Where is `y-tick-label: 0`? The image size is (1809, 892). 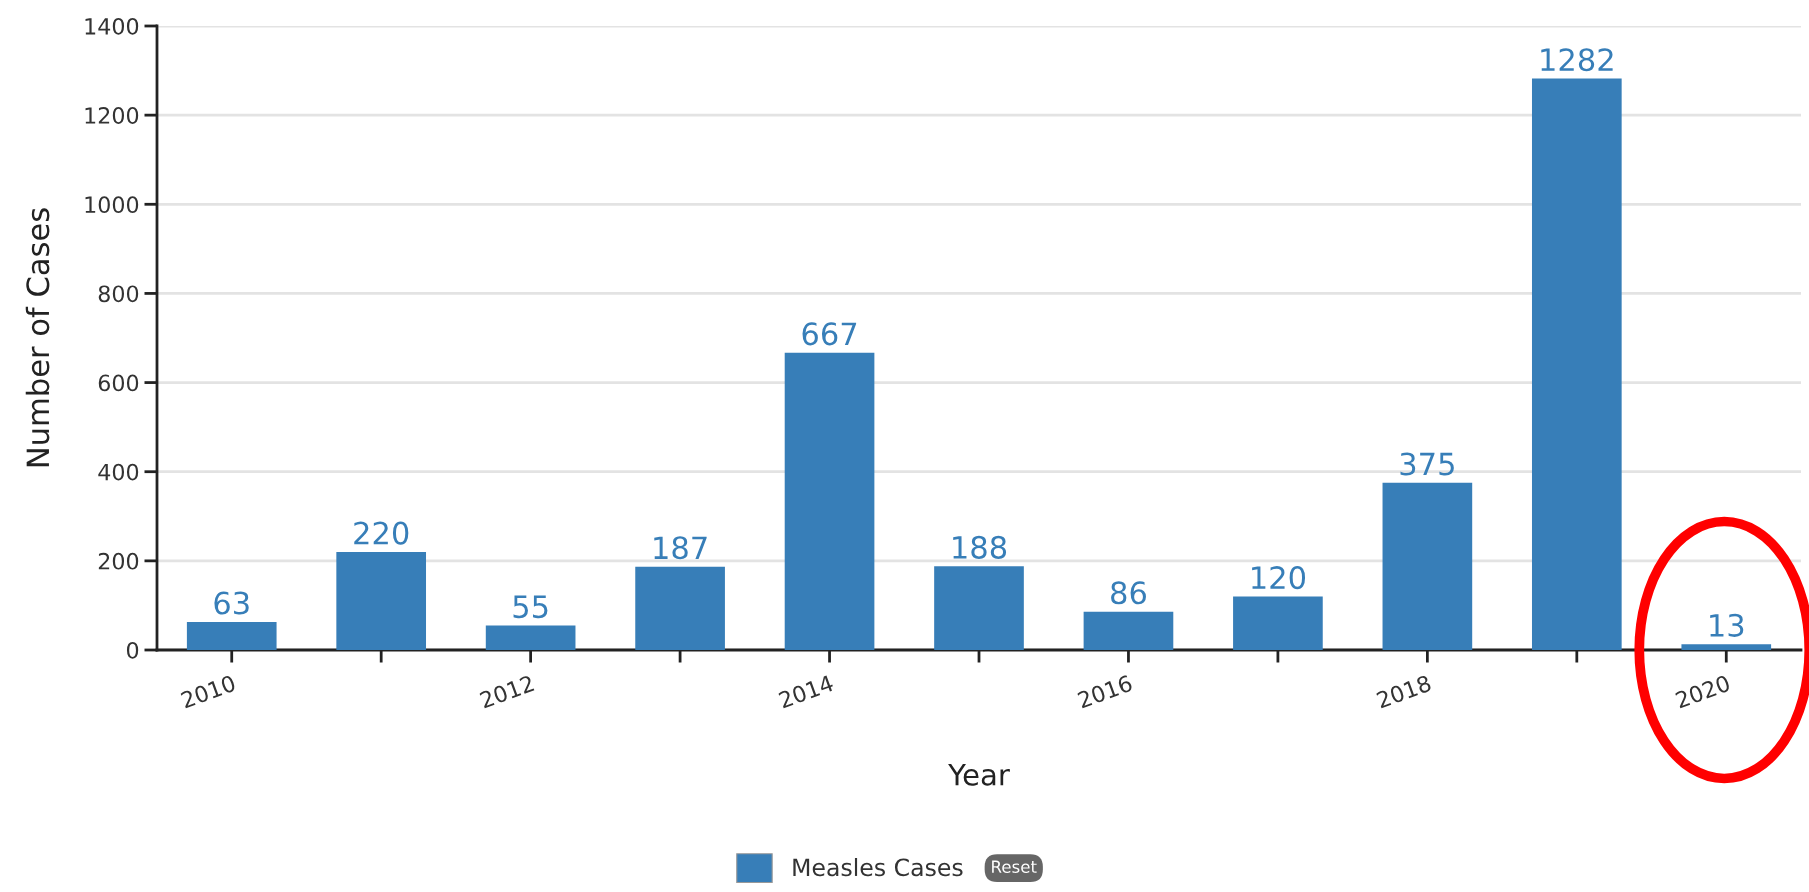 y-tick-label: 0 is located at coordinates (132, 650).